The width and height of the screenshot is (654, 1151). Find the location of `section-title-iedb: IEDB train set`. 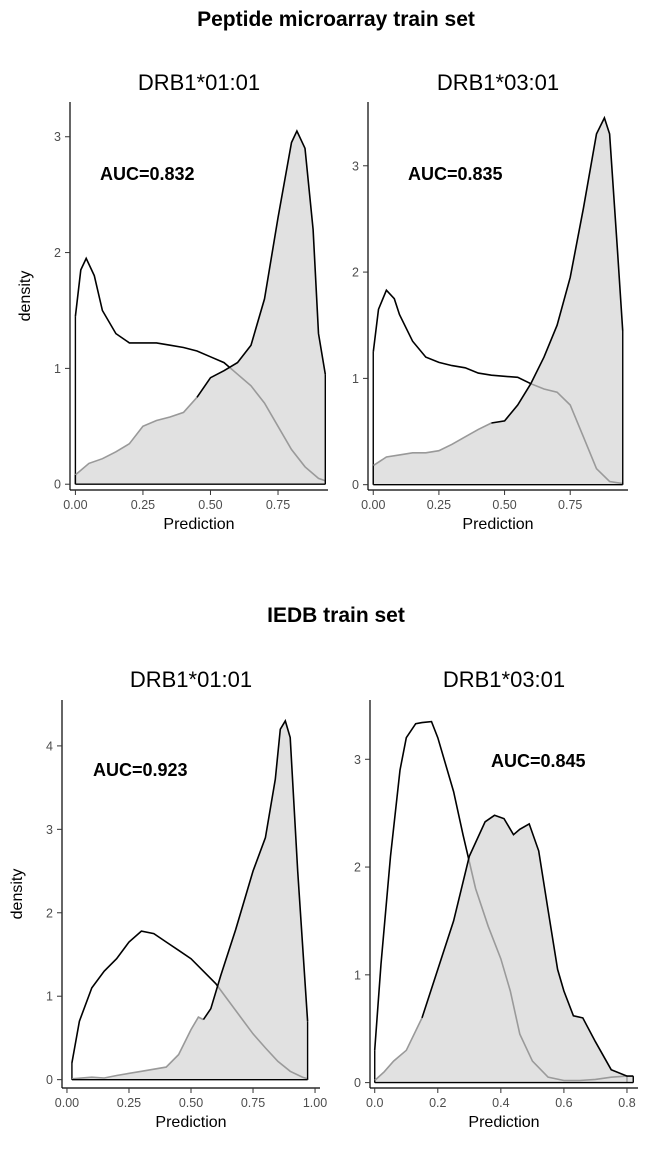

section-title-iedb: IEDB train set is located at coordinates (336, 615).